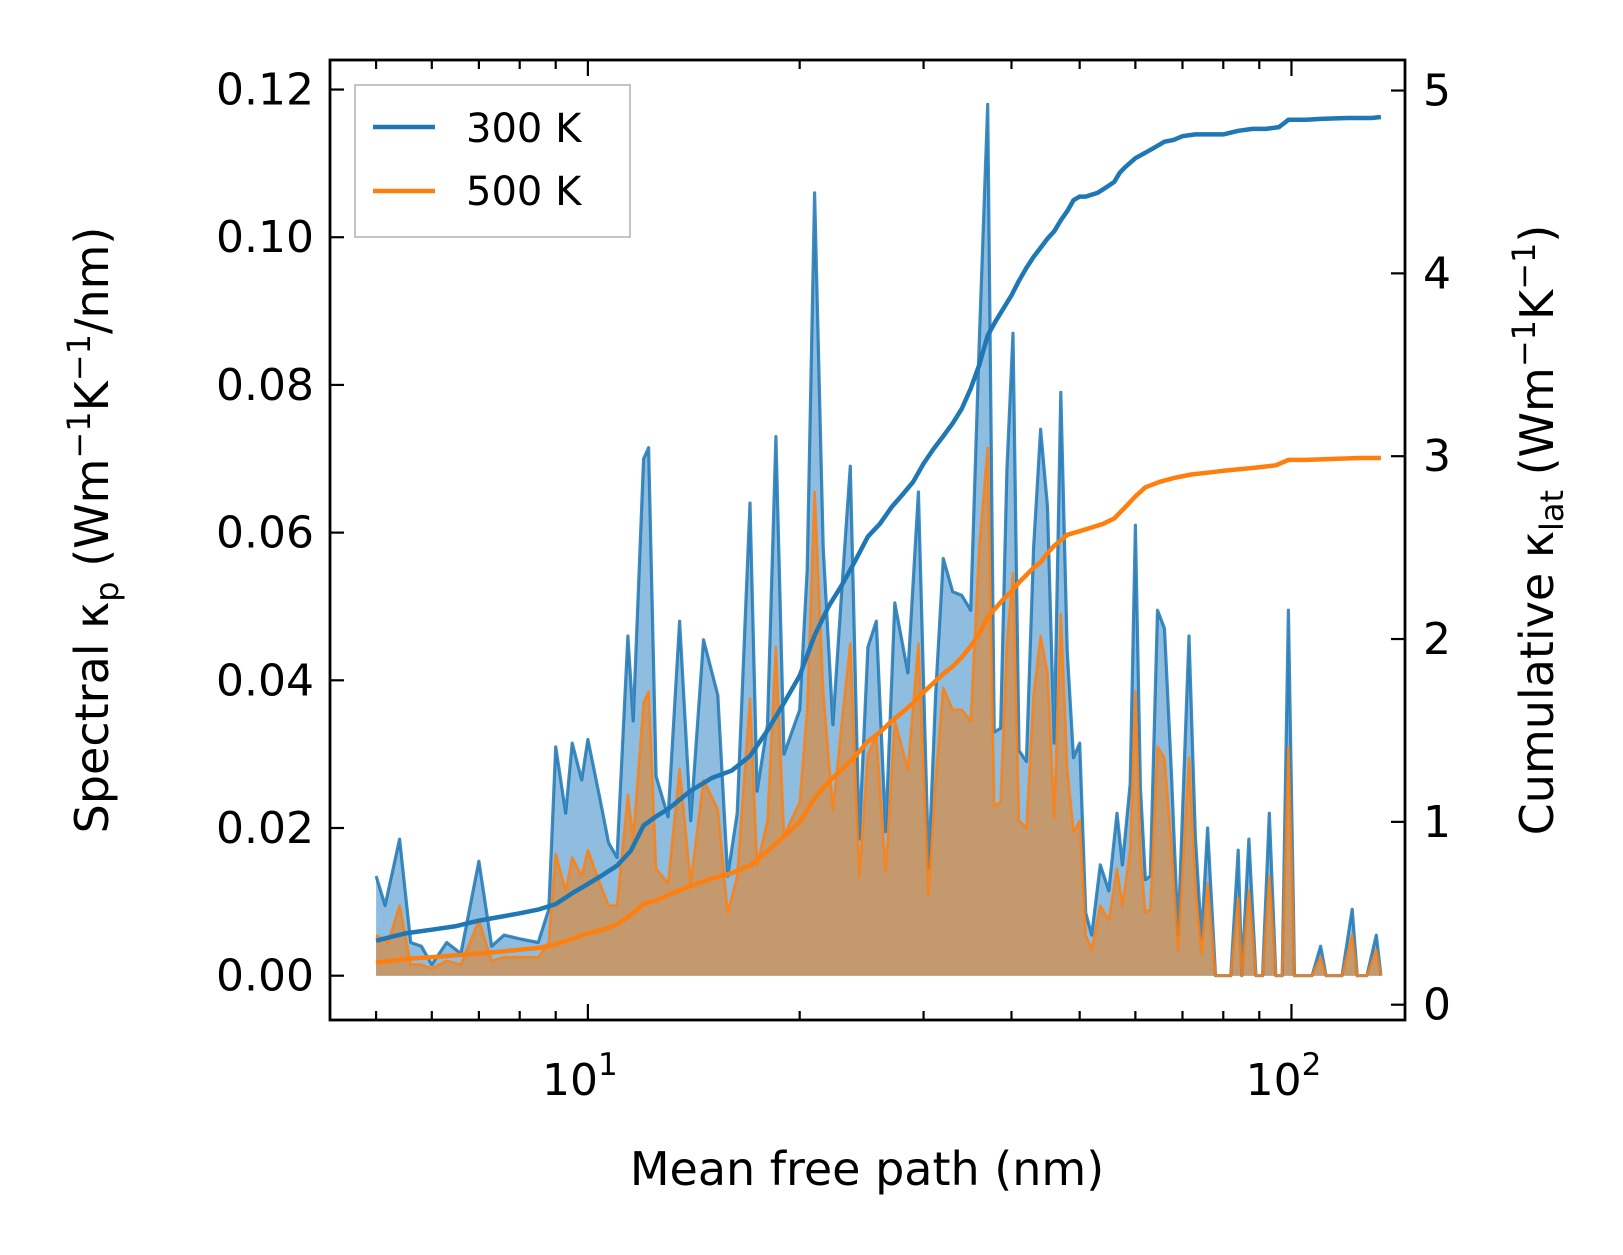 The width and height of the screenshot is (1623, 1255). Describe the element at coordinates (1437, 822) in the screenshot. I see `y-right-tick-label: 1` at that location.